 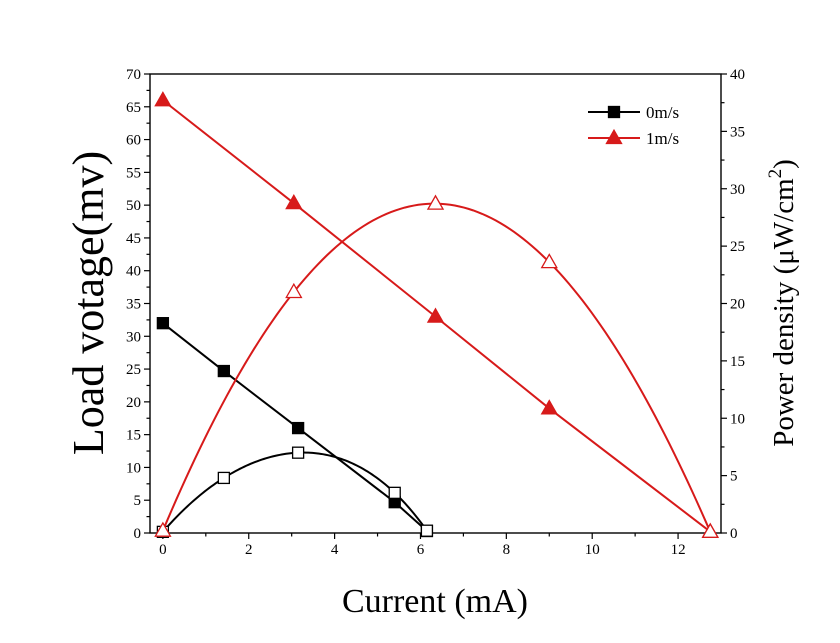 What do you see at coordinates (133, 272) in the screenshot?
I see `y-left-tick-label: 40` at bounding box center [133, 272].